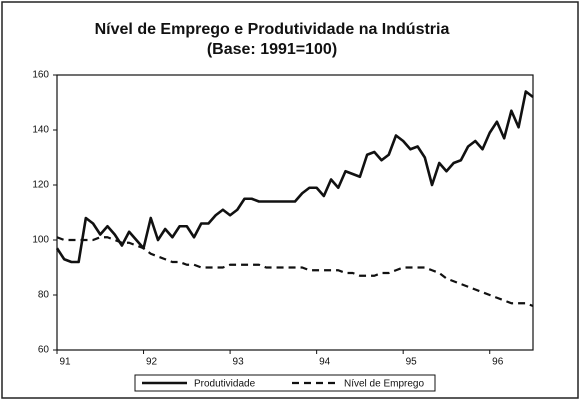  Describe the element at coordinates (44, 295) in the screenshot. I see `y-tick-label: 80` at that location.